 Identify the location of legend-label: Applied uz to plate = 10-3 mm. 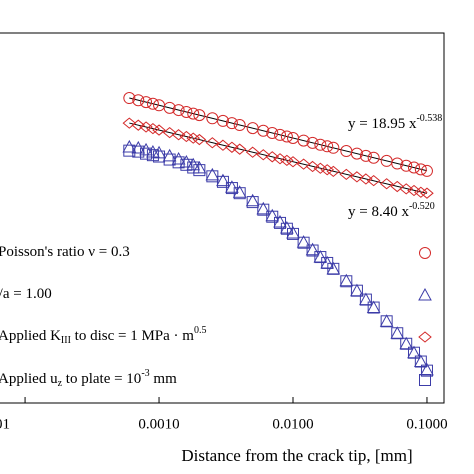
(88, 378).